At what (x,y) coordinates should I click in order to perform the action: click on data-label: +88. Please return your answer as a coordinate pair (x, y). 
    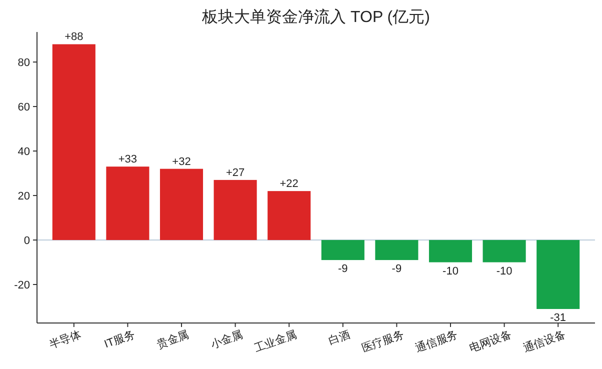
    Looking at the image, I should click on (74, 37).